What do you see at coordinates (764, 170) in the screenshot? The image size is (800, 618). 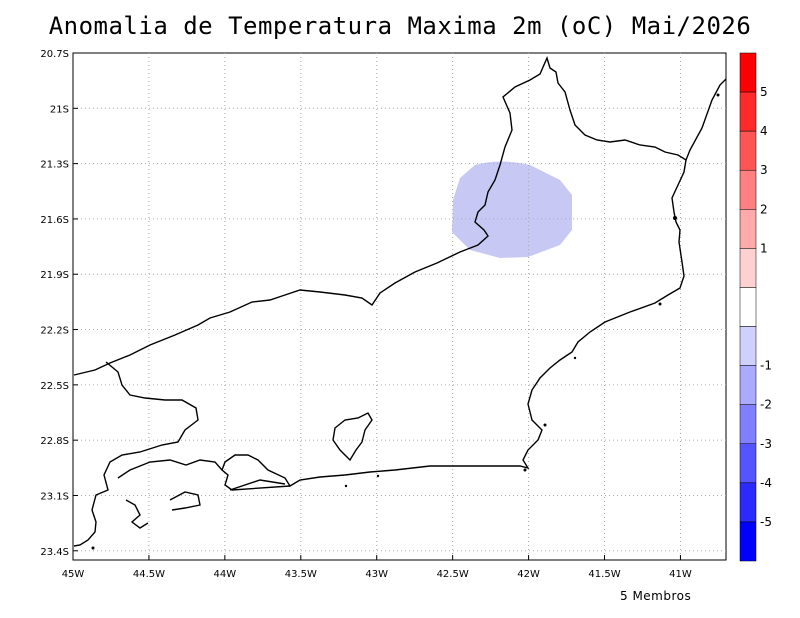 I see `colorbar-label: 3` at bounding box center [764, 170].